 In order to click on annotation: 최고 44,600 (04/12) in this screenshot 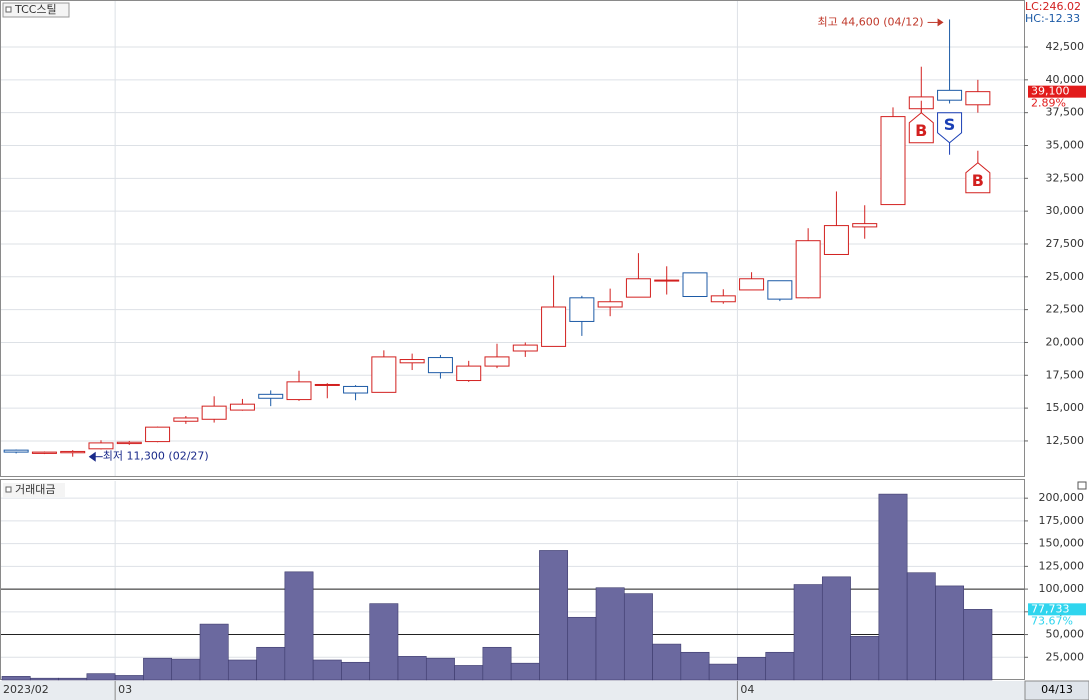, I will do `click(871, 21)`.